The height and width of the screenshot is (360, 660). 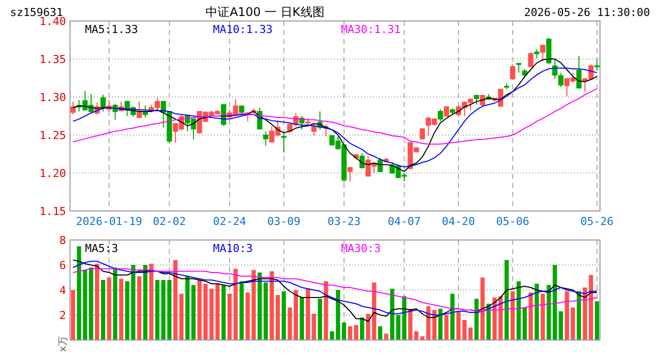 I want to click on y-tick-label: 8, so click(x=62, y=240).